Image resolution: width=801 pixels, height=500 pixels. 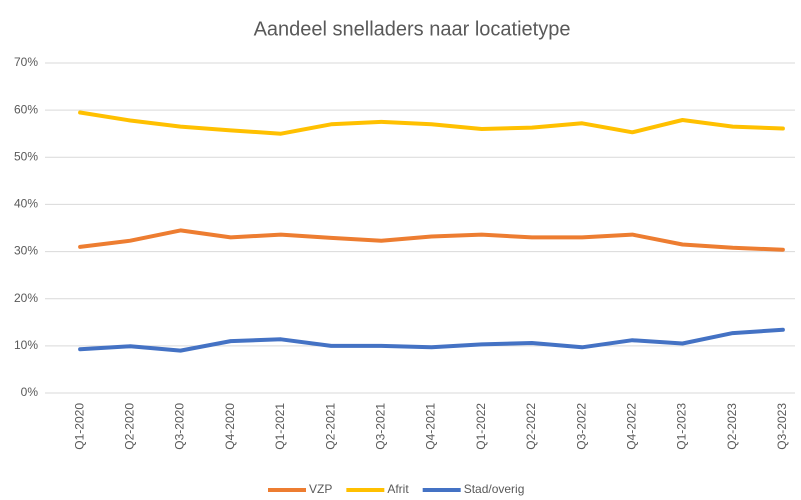 I want to click on x-tick-label: Q2-2022, so click(x=531, y=426).